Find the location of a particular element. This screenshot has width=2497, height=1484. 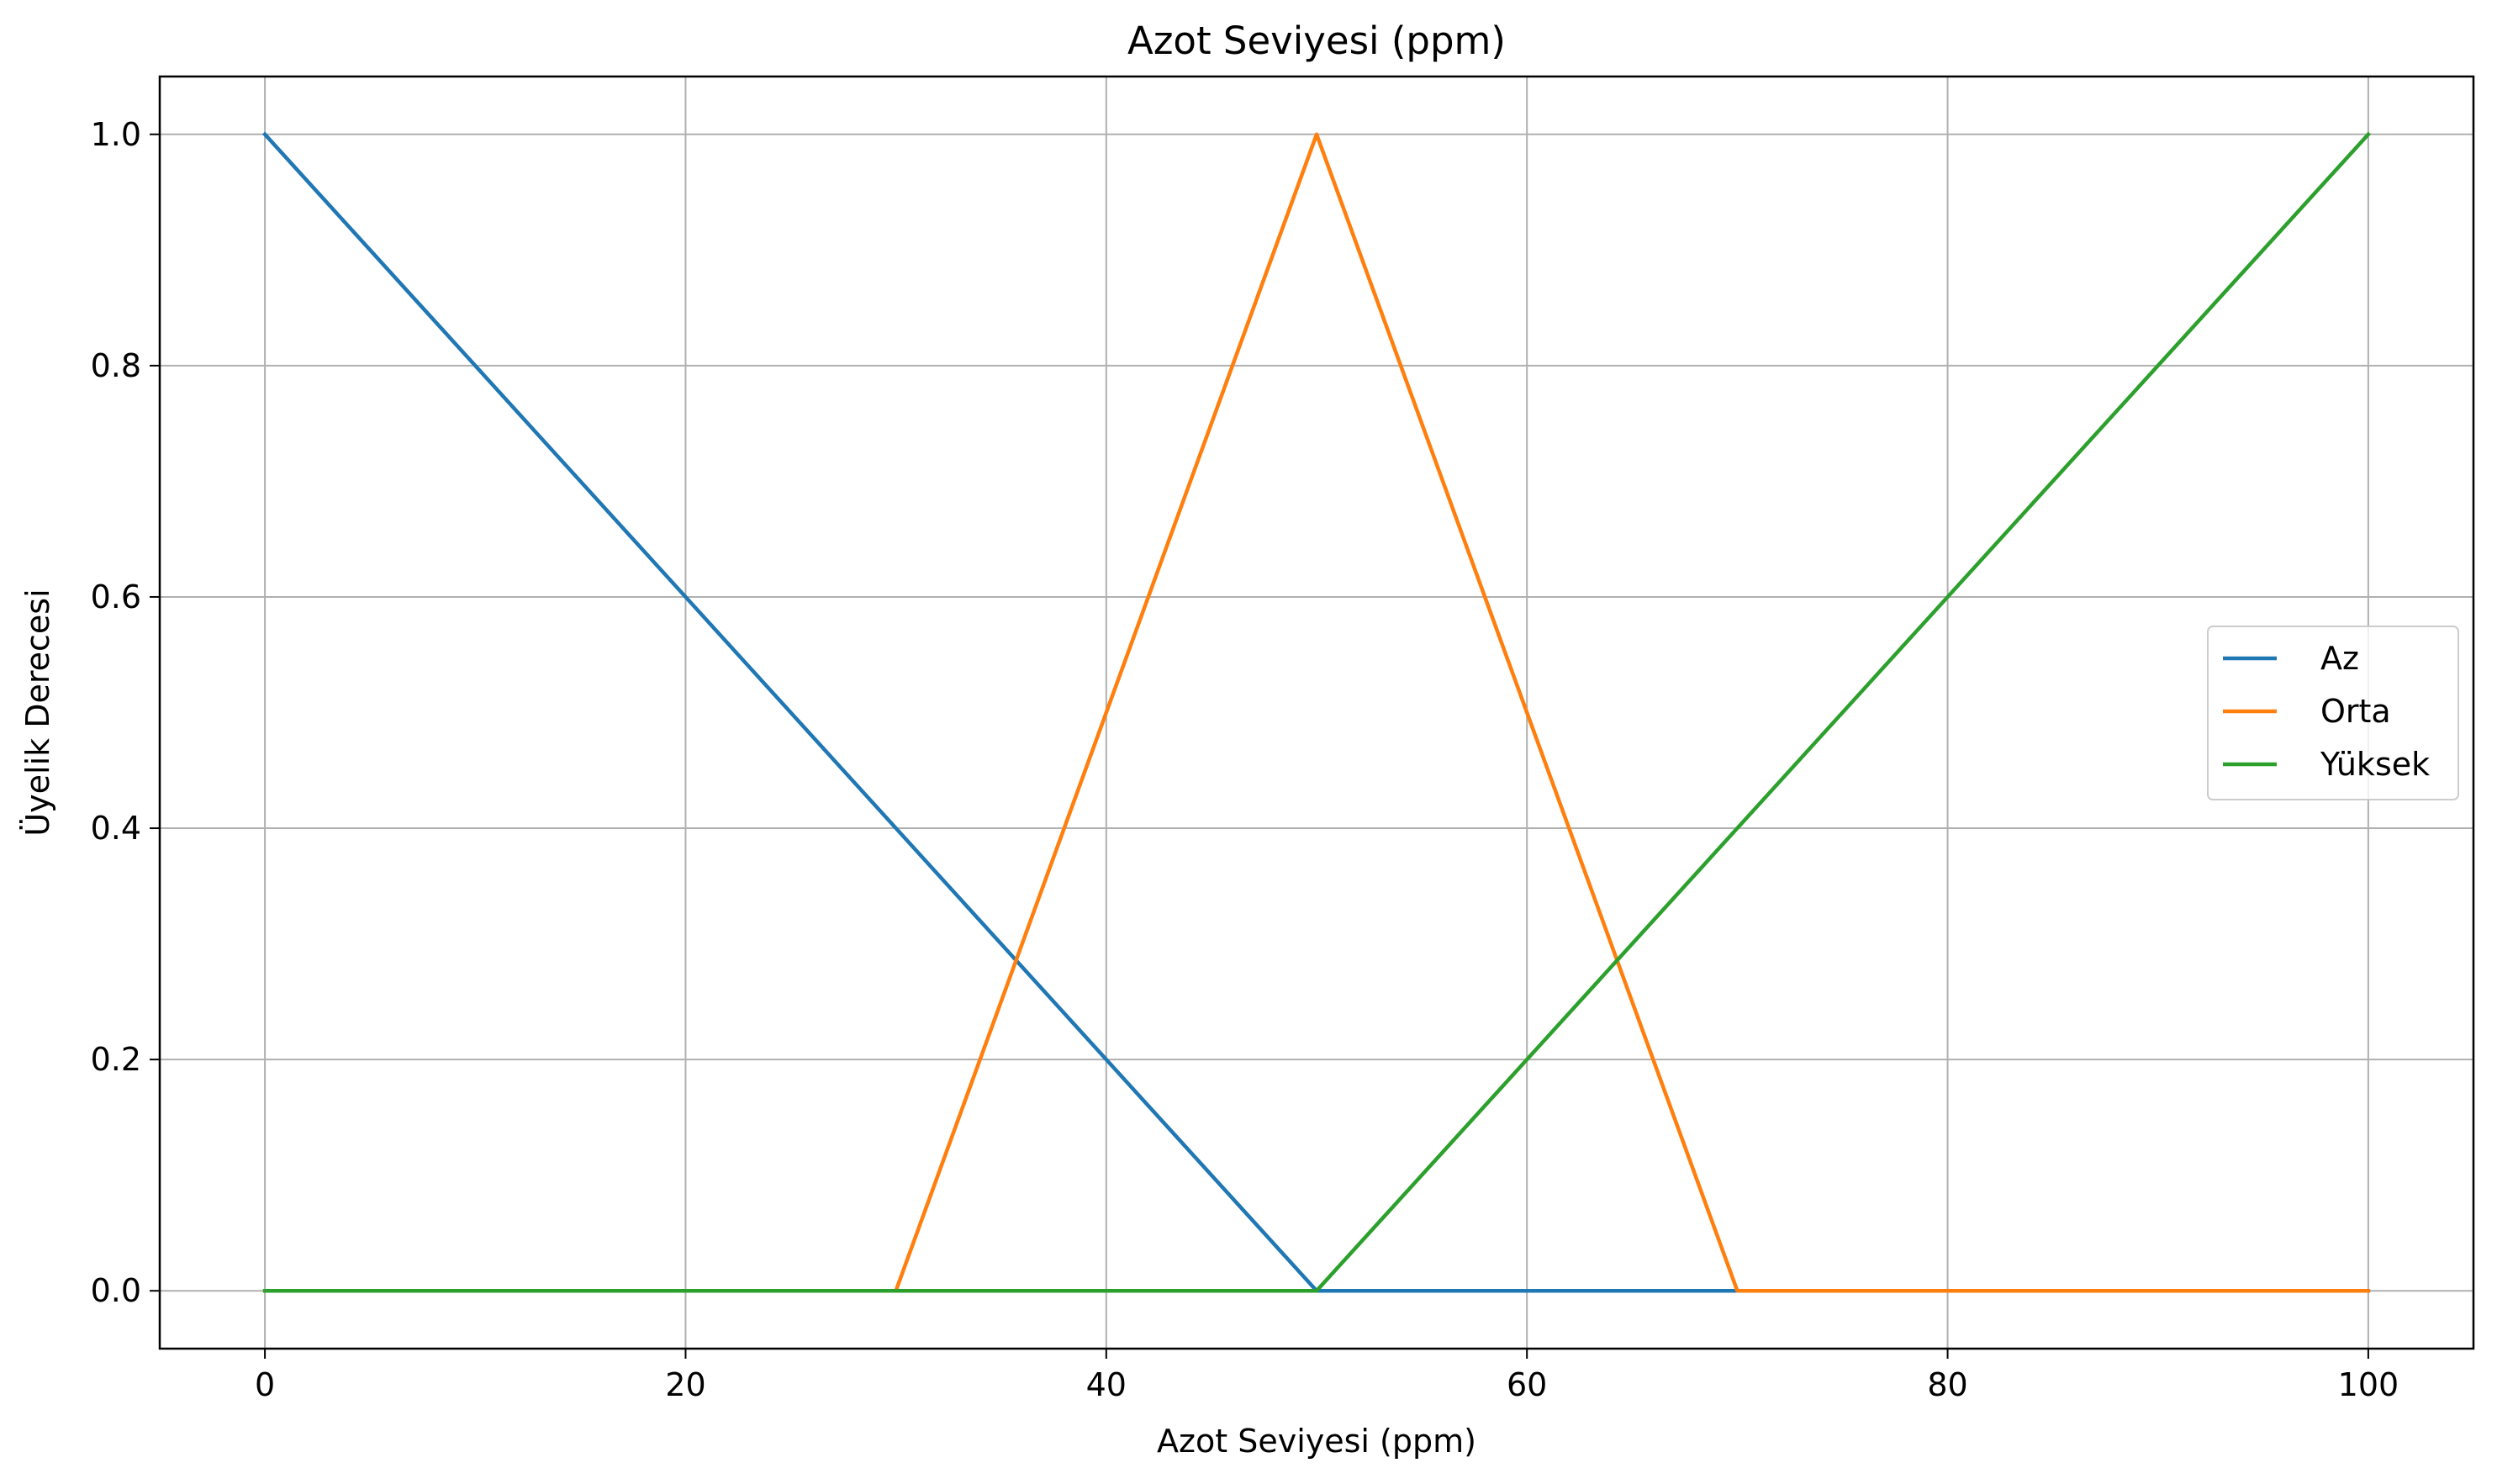

legend-label: Az is located at coordinates (2339, 658).